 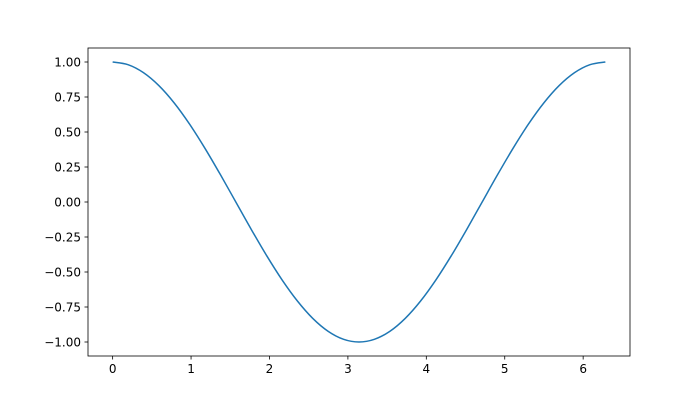 What do you see at coordinates (67, 98) in the screenshot?
I see `y-tick-label: 0.75` at bounding box center [67, 98].